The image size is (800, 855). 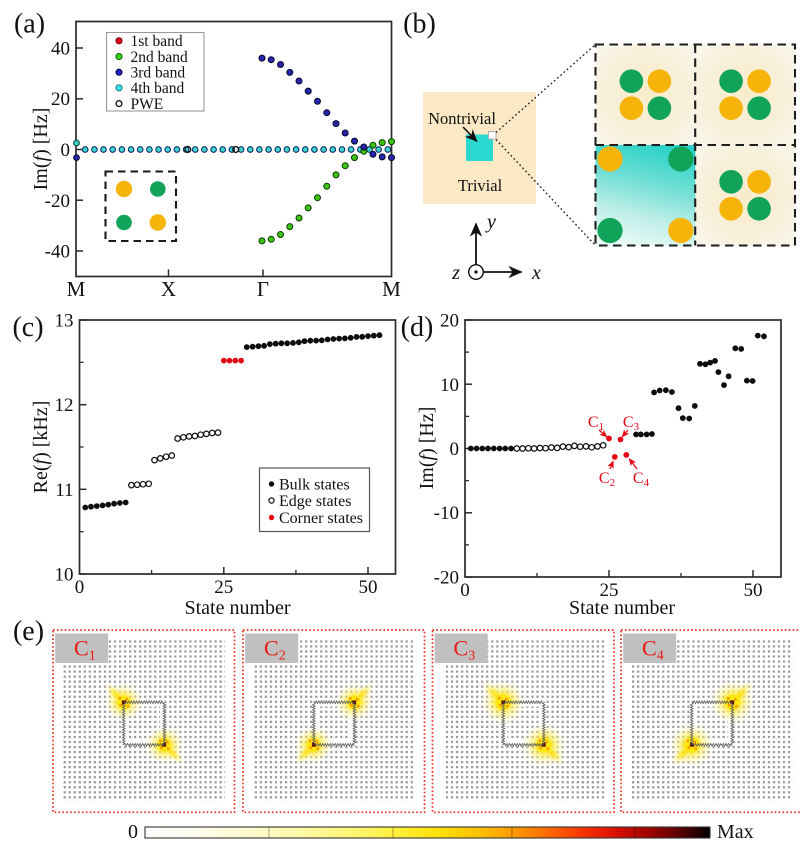 I want to click on svg-text: Re(f) [kHz], so click(x=41, y=447).